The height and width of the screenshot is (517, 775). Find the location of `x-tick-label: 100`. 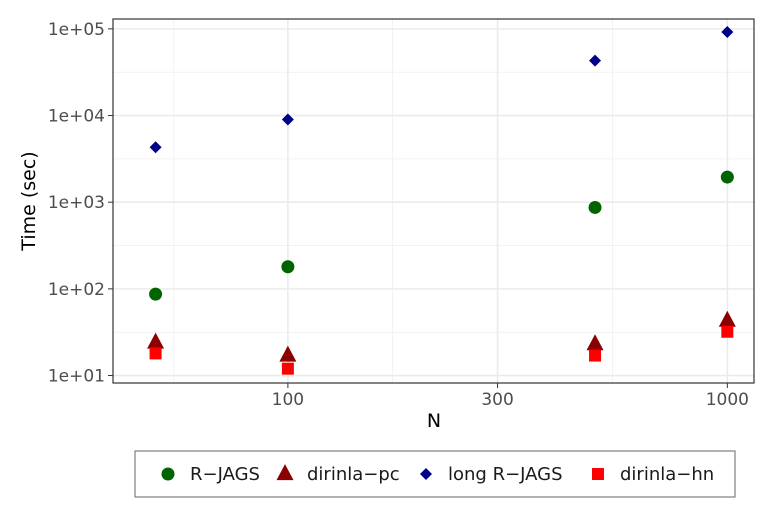

x-tick-label: 100 is located at coordinates (288, 400).